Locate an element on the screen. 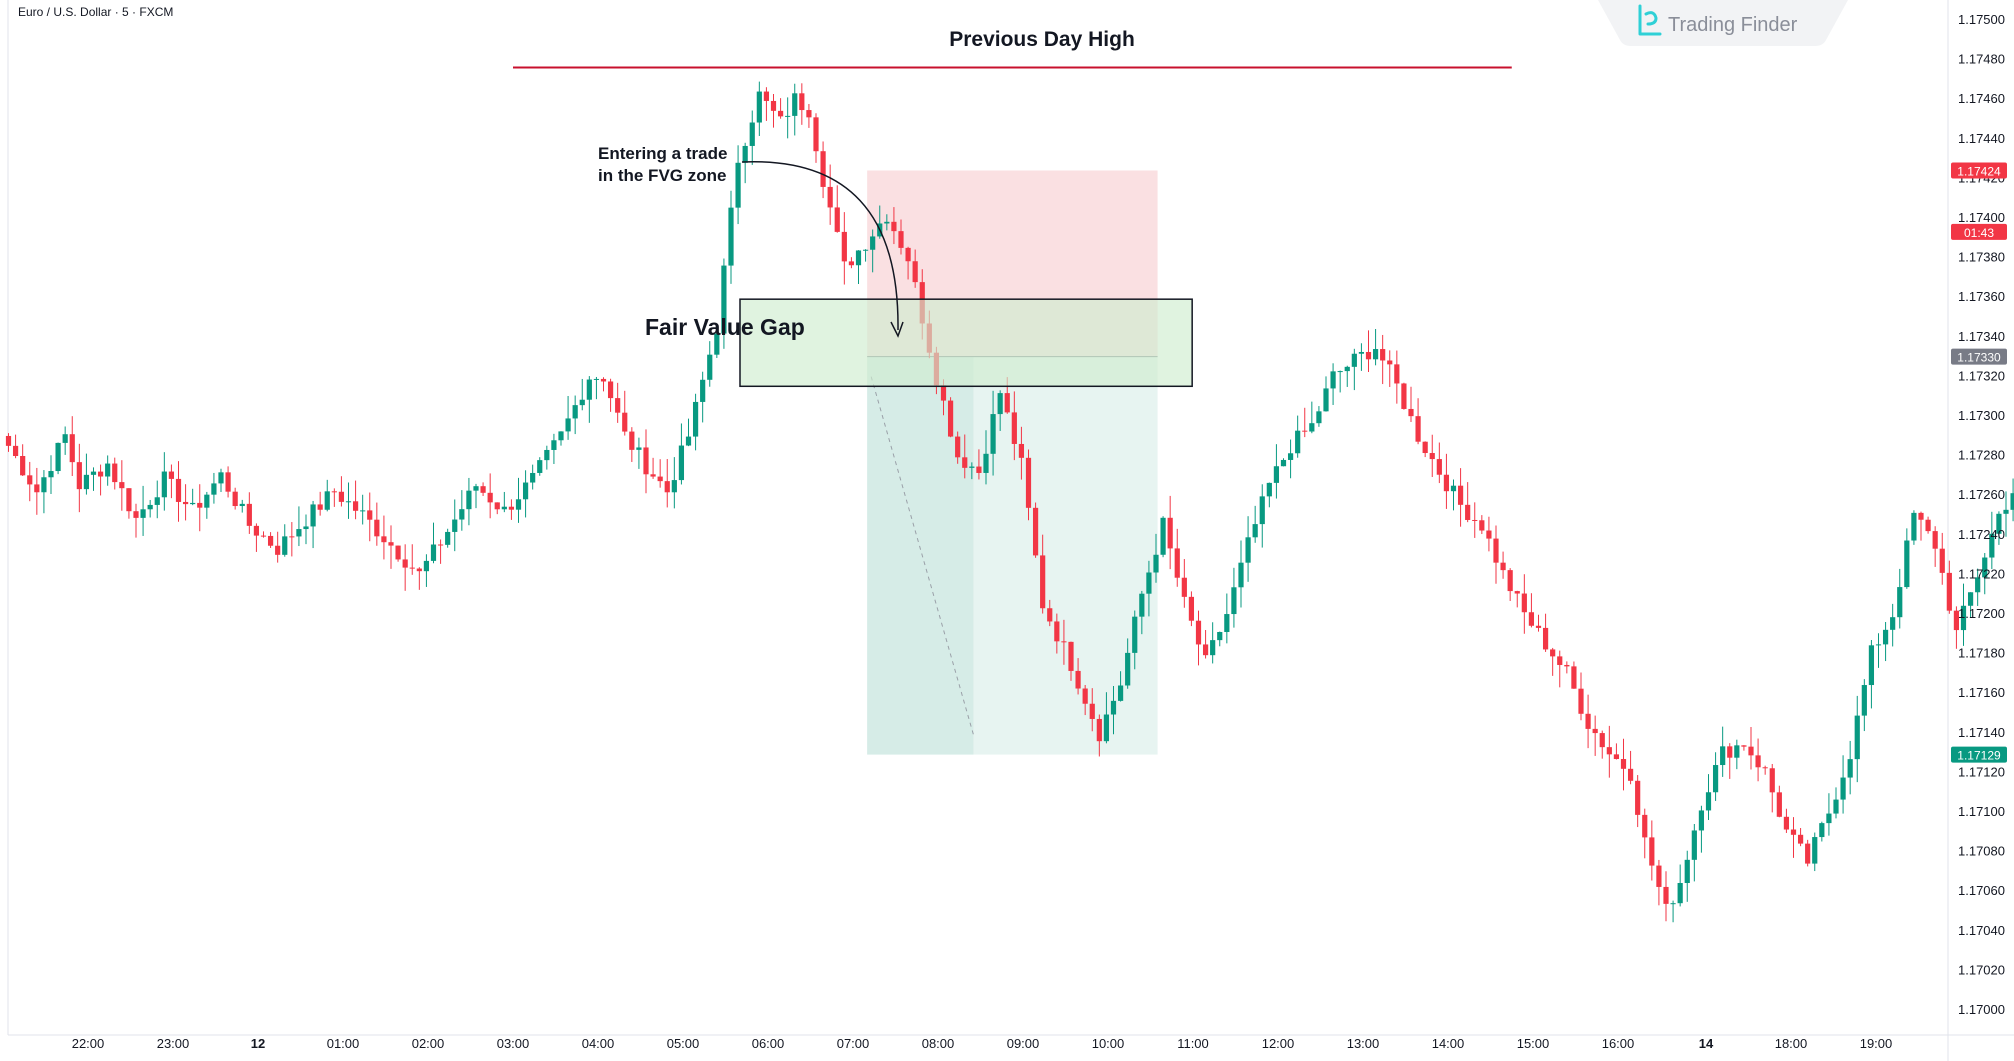 The width and height of the screenshot is (2014, 1061). time-tick-label: 02:00 is located at coordinates (428, 1043).